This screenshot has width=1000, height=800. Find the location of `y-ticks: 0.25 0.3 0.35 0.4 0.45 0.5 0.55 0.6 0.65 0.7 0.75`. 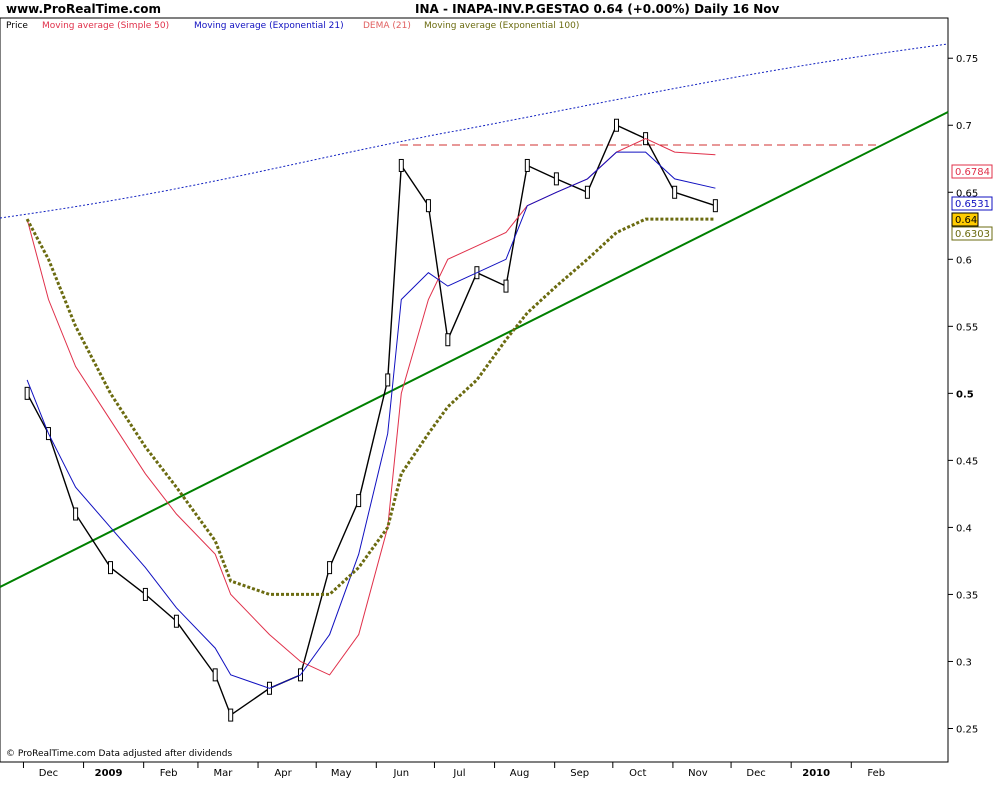

y-ticks: 0.25 0.3 0.35 0.4 0.45 0.5 0.55 0.6 0.65 0.7 0.75 is located at coordinates (963, 394).